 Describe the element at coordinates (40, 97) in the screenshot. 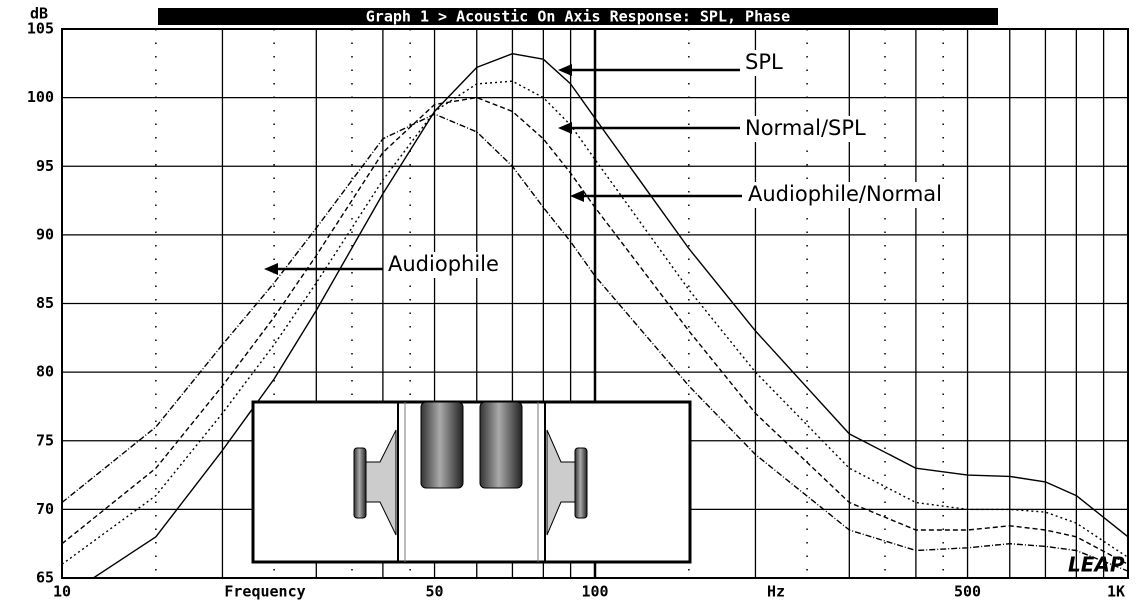

I see `y-tick-label: 100` at that location.